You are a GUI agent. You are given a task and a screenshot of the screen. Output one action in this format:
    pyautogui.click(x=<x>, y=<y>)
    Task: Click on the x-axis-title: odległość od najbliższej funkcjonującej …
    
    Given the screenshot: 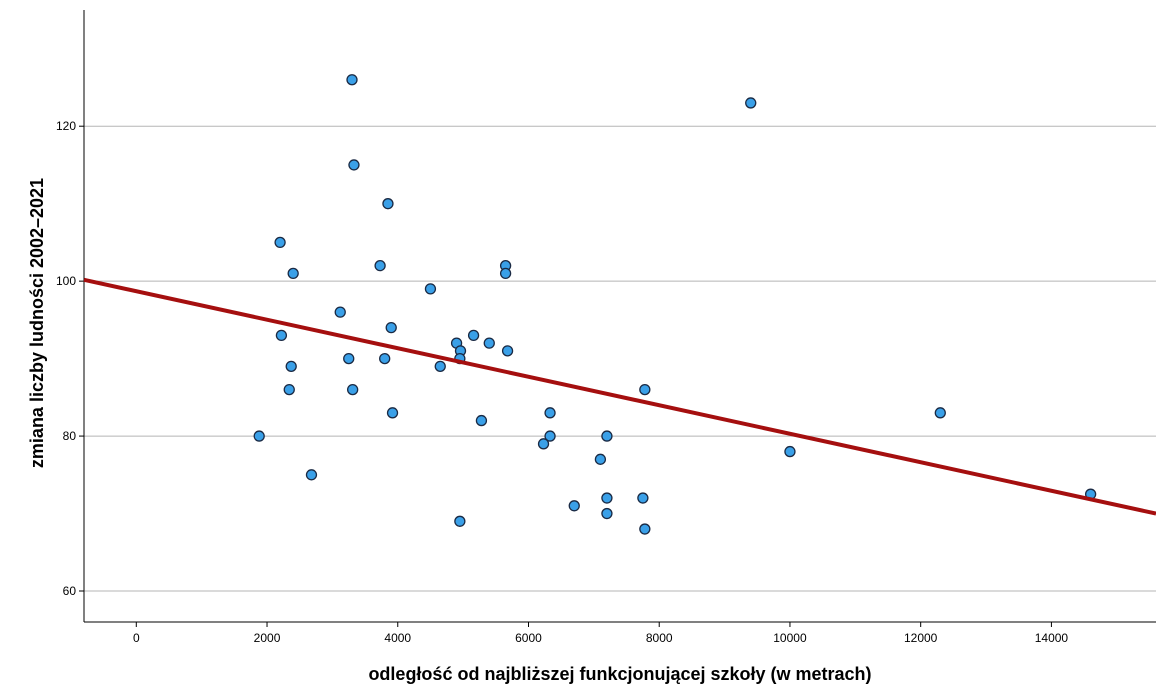 What is the action you would take?
    pyautogui.click(x=619, y=674)
    